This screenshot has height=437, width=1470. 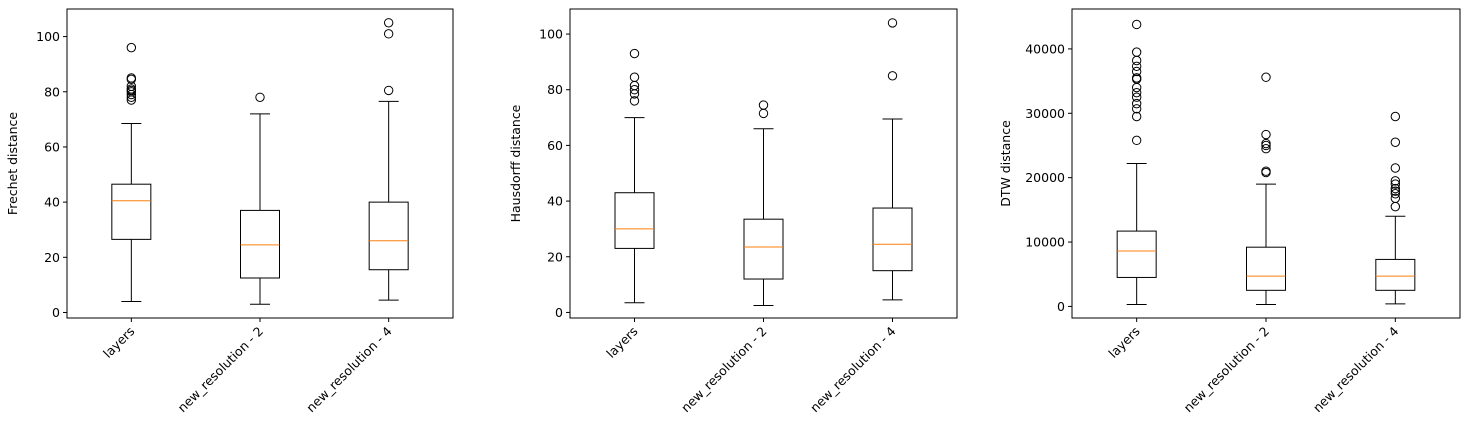 What do you see at coordinates (1045, 177) in the screenshot?
I see `y-tick-label: 20000` at bounding box center [1045, 177].